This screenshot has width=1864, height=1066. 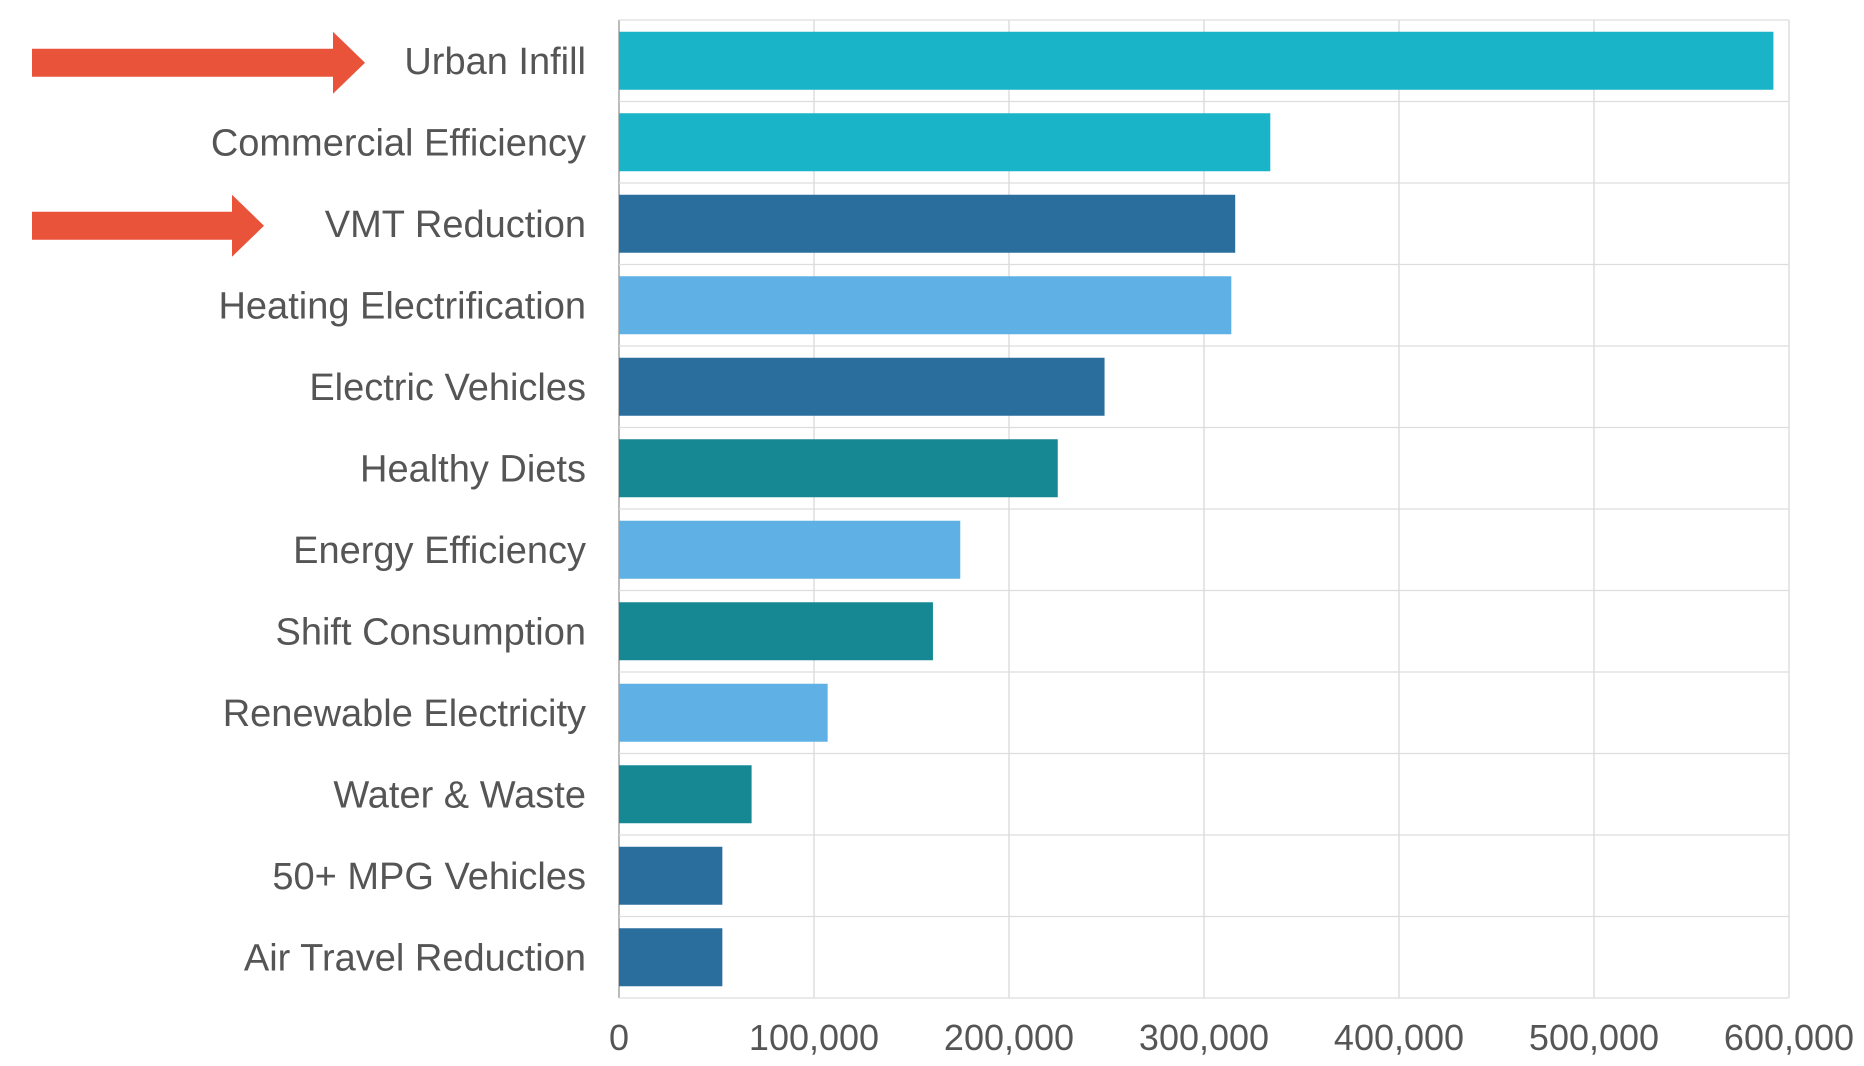 I want to click on bar-healthy-diets, so click(x=838, y=468).